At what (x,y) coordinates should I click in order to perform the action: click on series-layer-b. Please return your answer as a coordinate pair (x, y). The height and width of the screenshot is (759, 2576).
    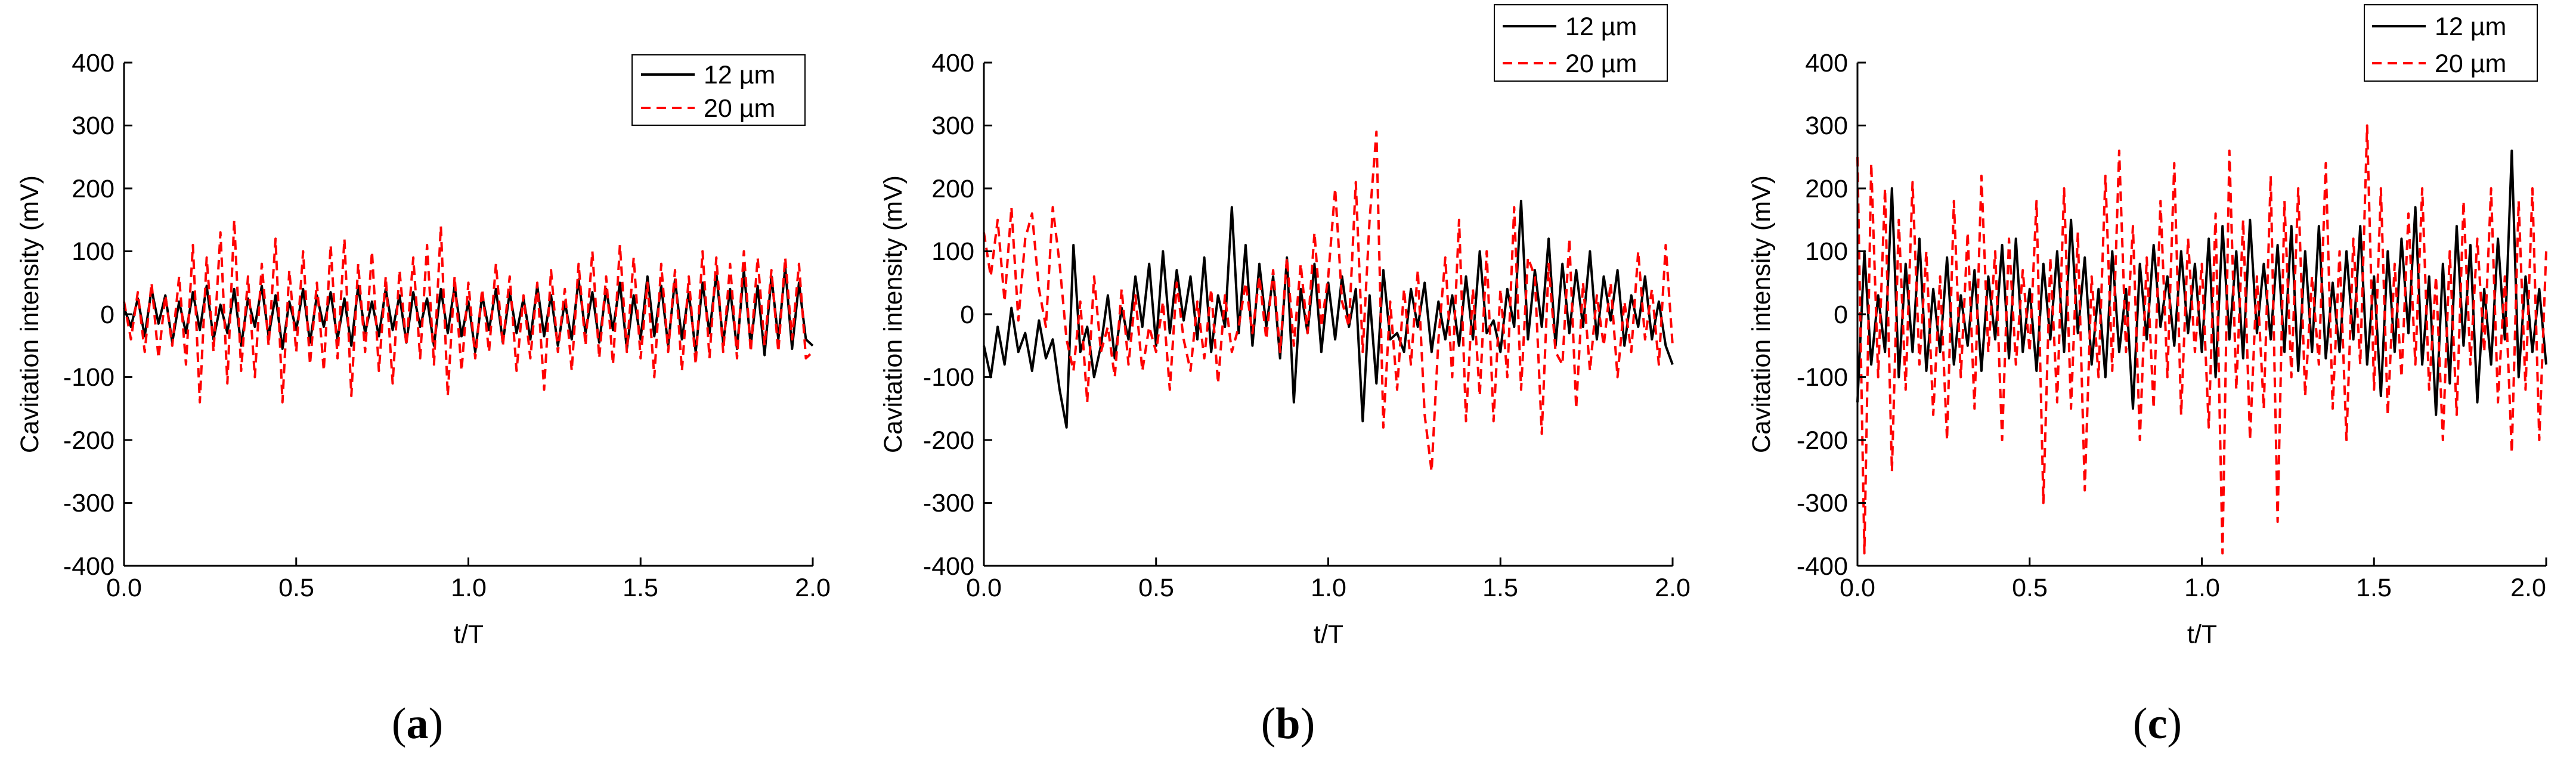
    Looking at the image, I should click on (1328, 302).